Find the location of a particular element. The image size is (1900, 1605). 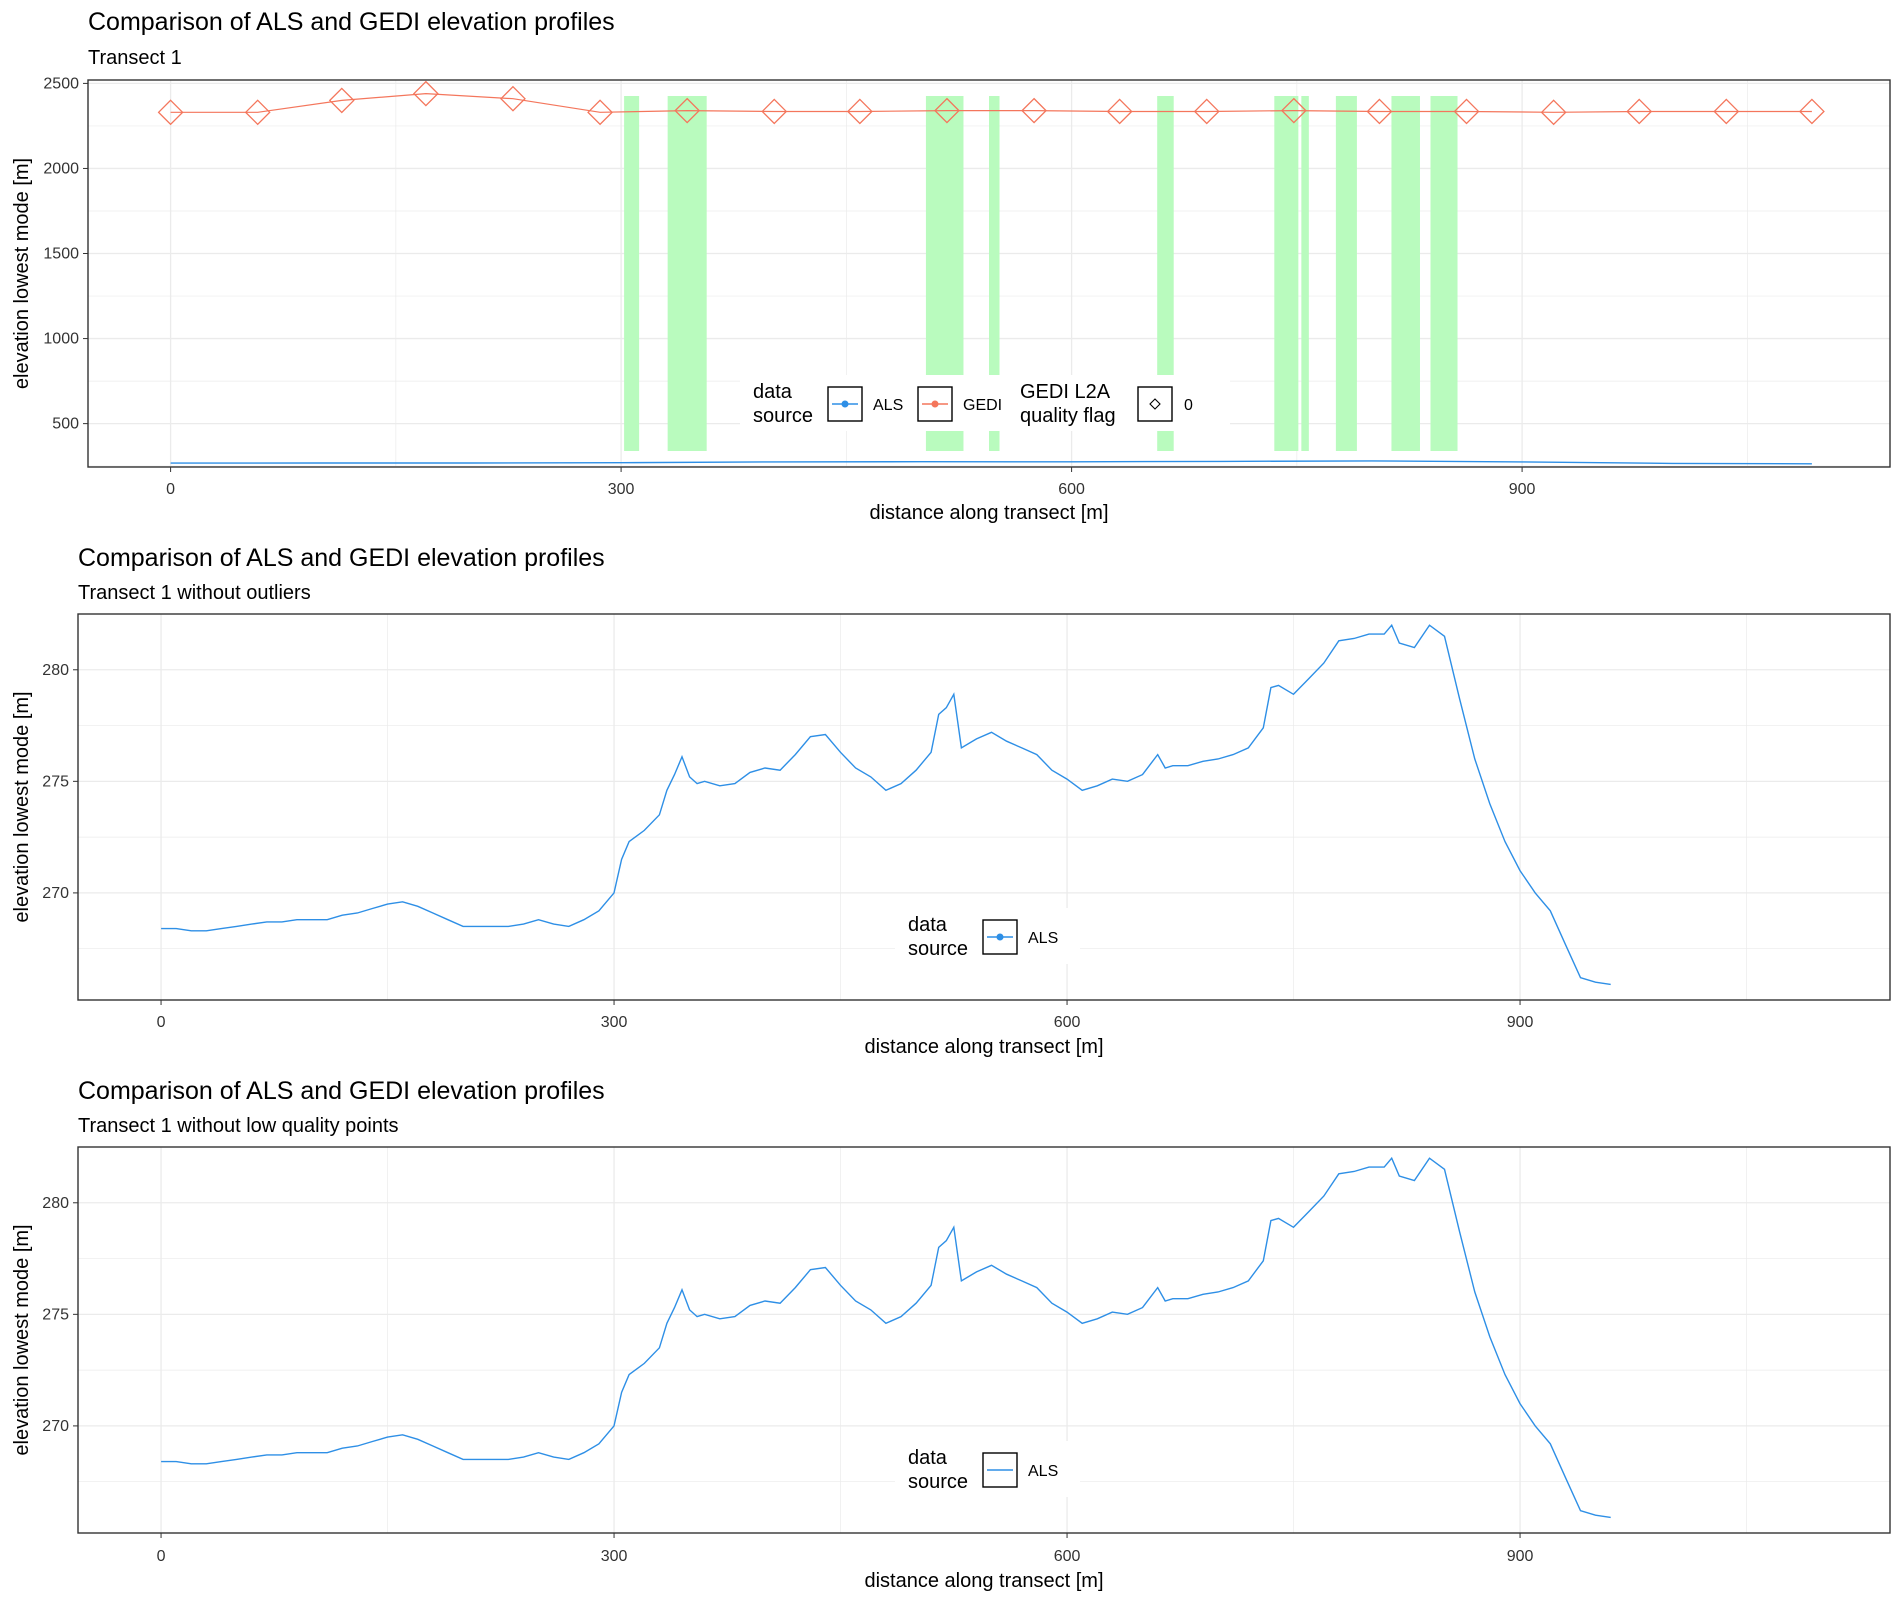

series-line-gedi is located at coordinates (991, 102).